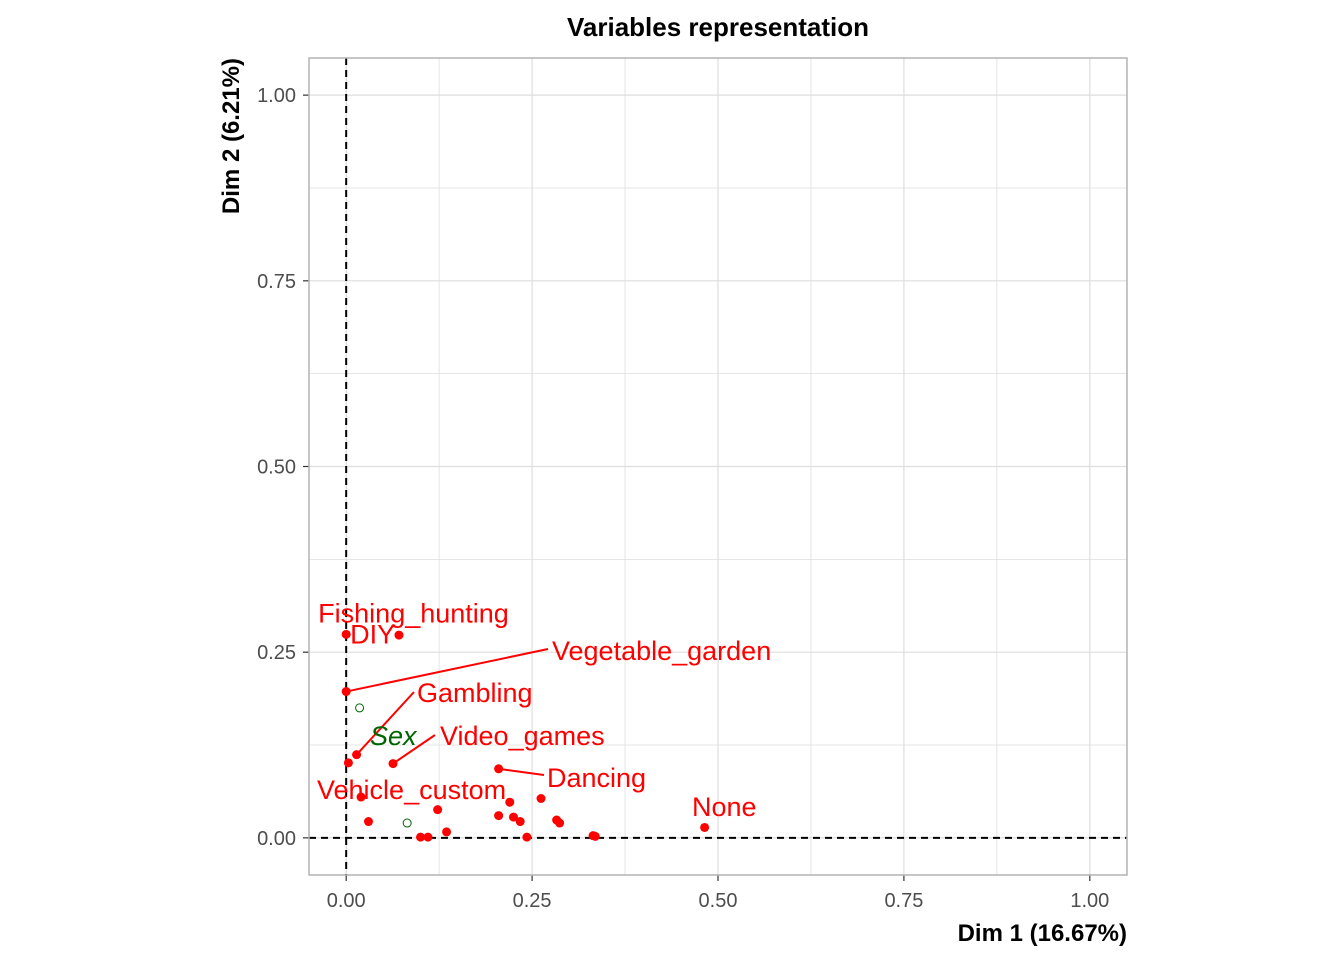 The image size is (1344, 960). What do you see at coordinates (372, 635) in the screenshot?
I see `point-label: DIY` at bounding box center [372, 635].